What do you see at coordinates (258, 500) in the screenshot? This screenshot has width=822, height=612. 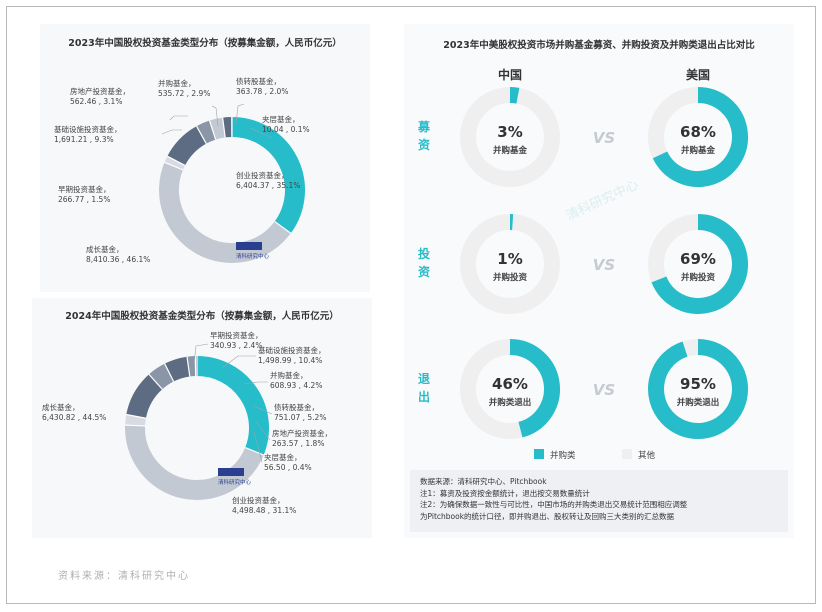 I see `donut-2024-label-name-0: 创业投资基金，` at bounding box center [258, 500].